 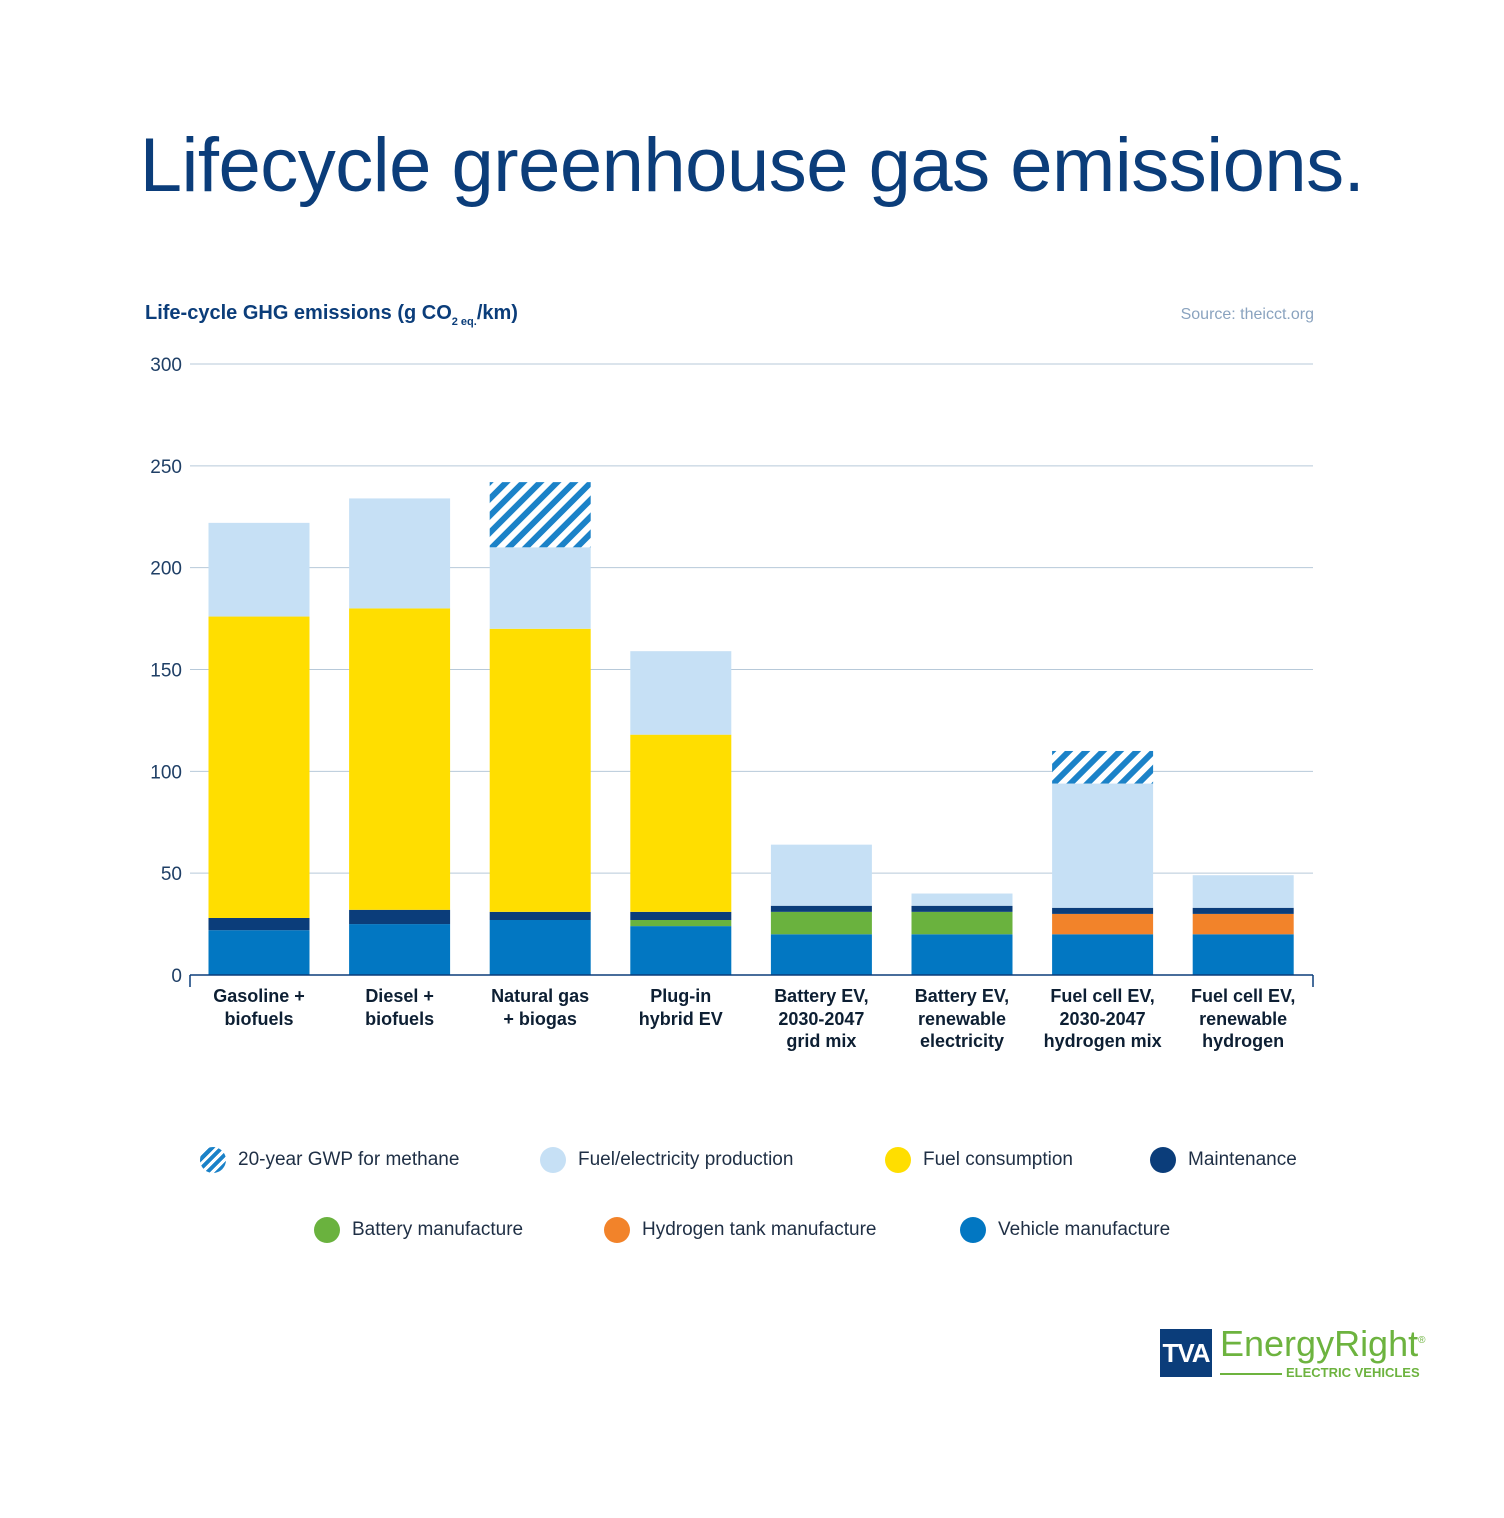 I want to click on x-category-label-line: hydrogen, so click(x=1243, y=1041).